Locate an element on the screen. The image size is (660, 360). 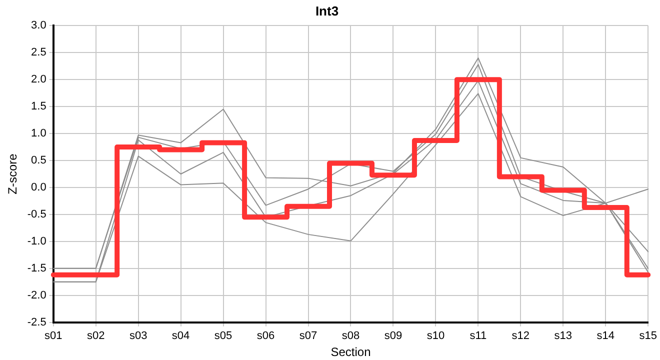
y-tick-label: -1.5 is located at coordinates (36, 268).